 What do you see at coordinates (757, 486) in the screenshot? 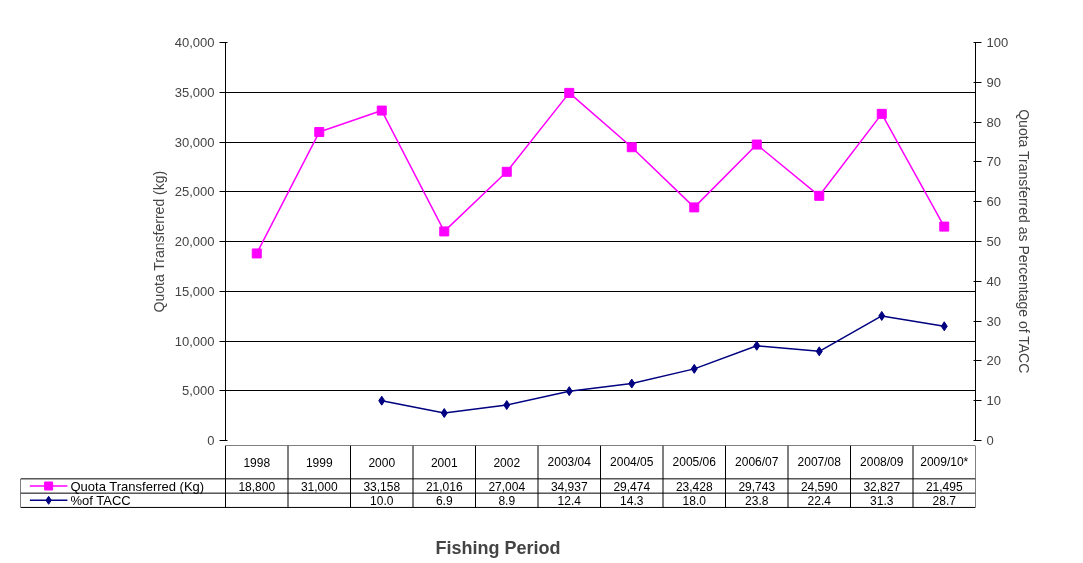
I see `data-label: 29,743` at bounding box center [757, 486].